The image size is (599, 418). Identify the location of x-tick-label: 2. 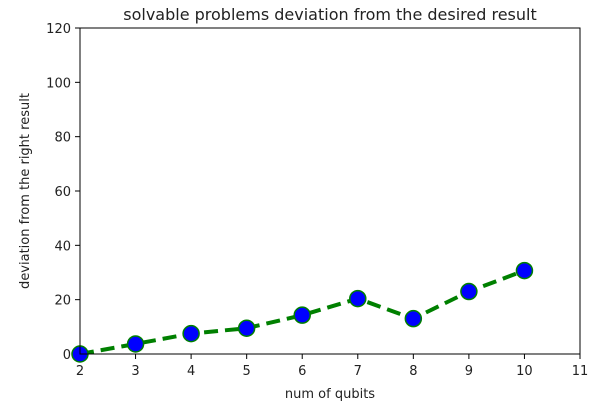
(80, 371).